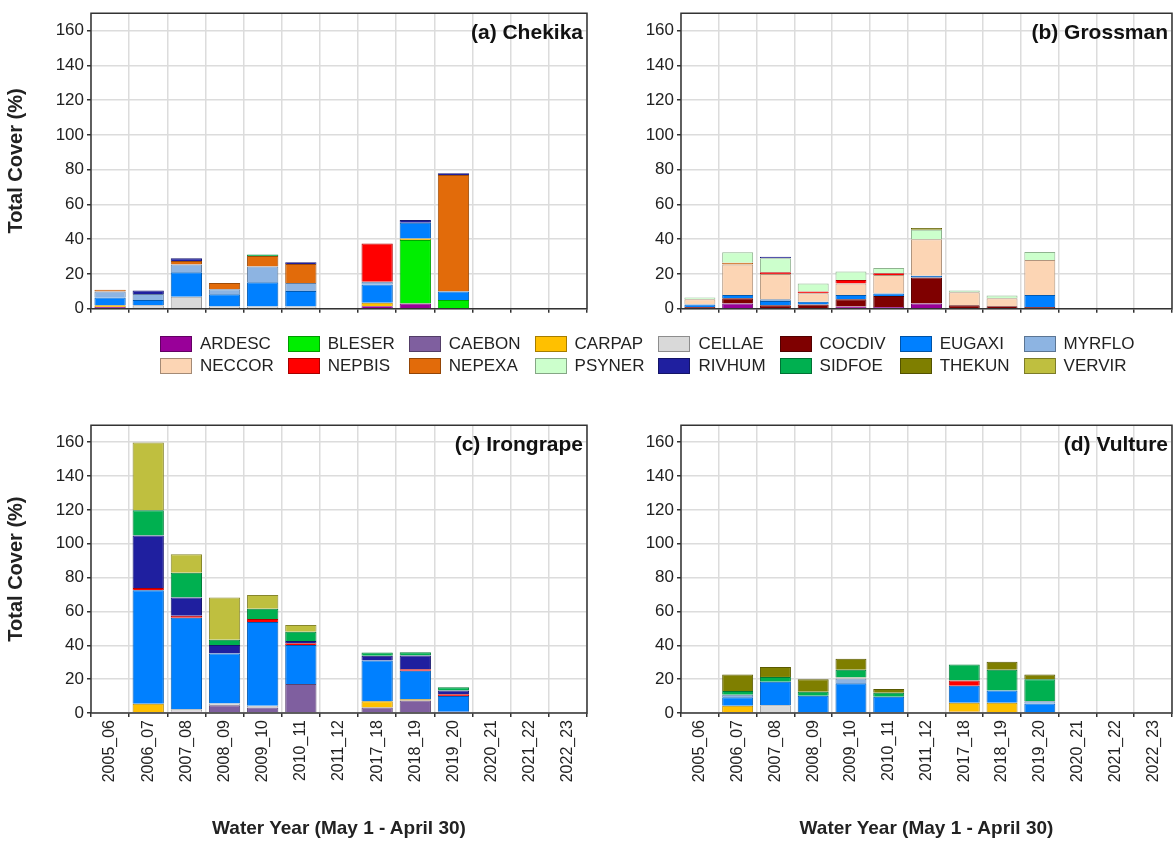 This screenshot has width=1176, height=844. I want to click on legend-label: THEKUN, so click(974, 366).